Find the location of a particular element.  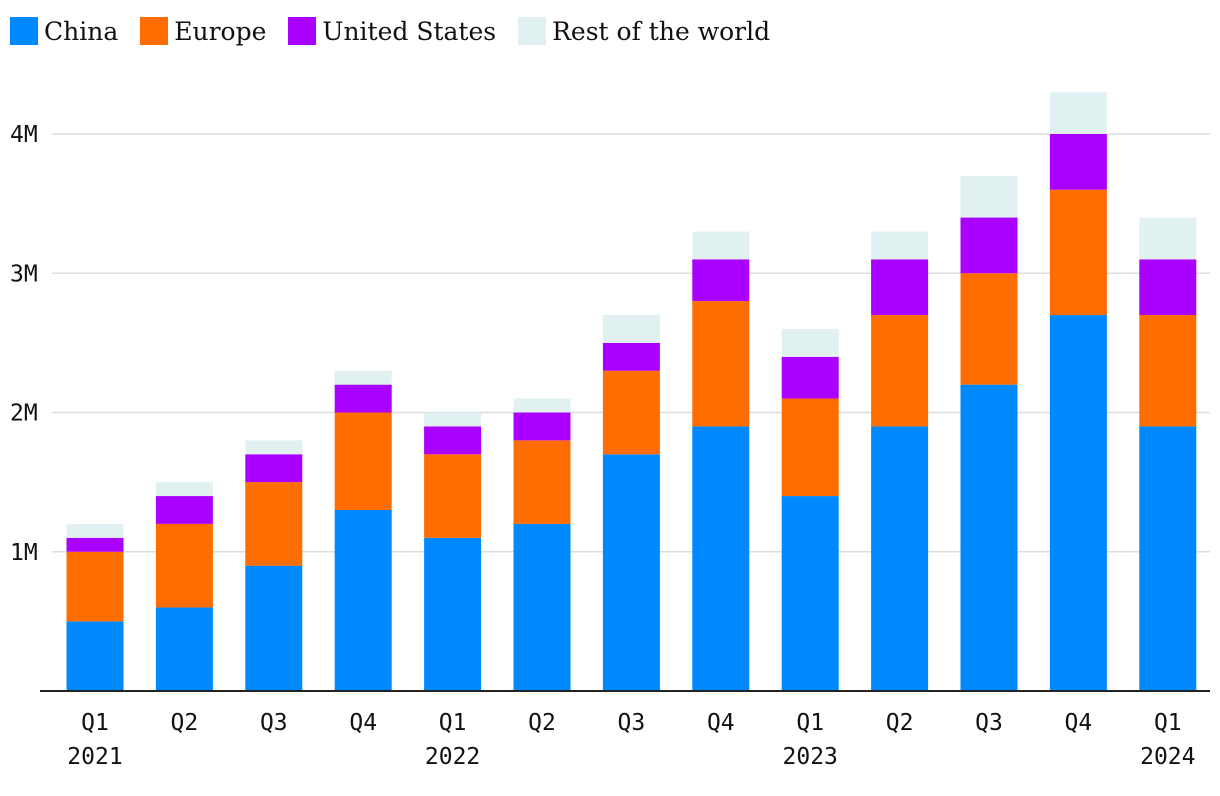

bar-china-q4-2023 is located at coordinates (1078, 503).